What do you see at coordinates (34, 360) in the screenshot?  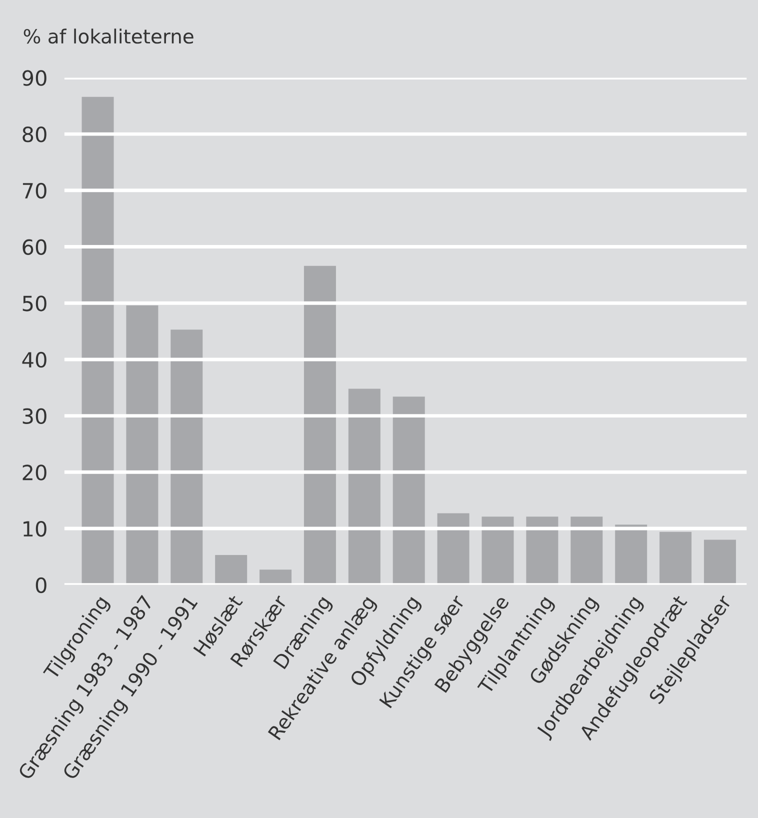 I see `y-tick-label: 40` at bounding box center [34, 360].